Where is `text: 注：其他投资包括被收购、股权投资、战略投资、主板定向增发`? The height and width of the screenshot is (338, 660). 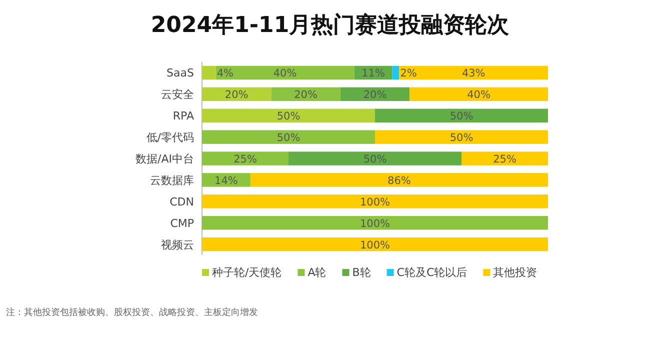
text: 注：其他投资包括被收购、股权投资、战略投资、主板定向增发 is located at coordinates (132, 312).